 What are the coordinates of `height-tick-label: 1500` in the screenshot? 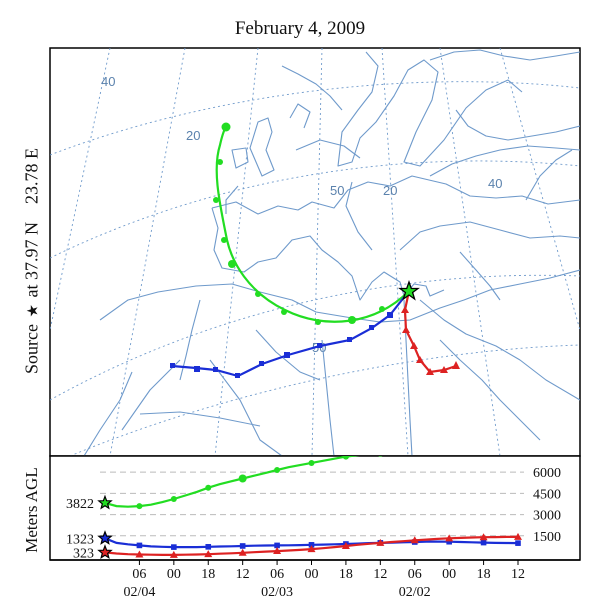 It's located at (547, 537).